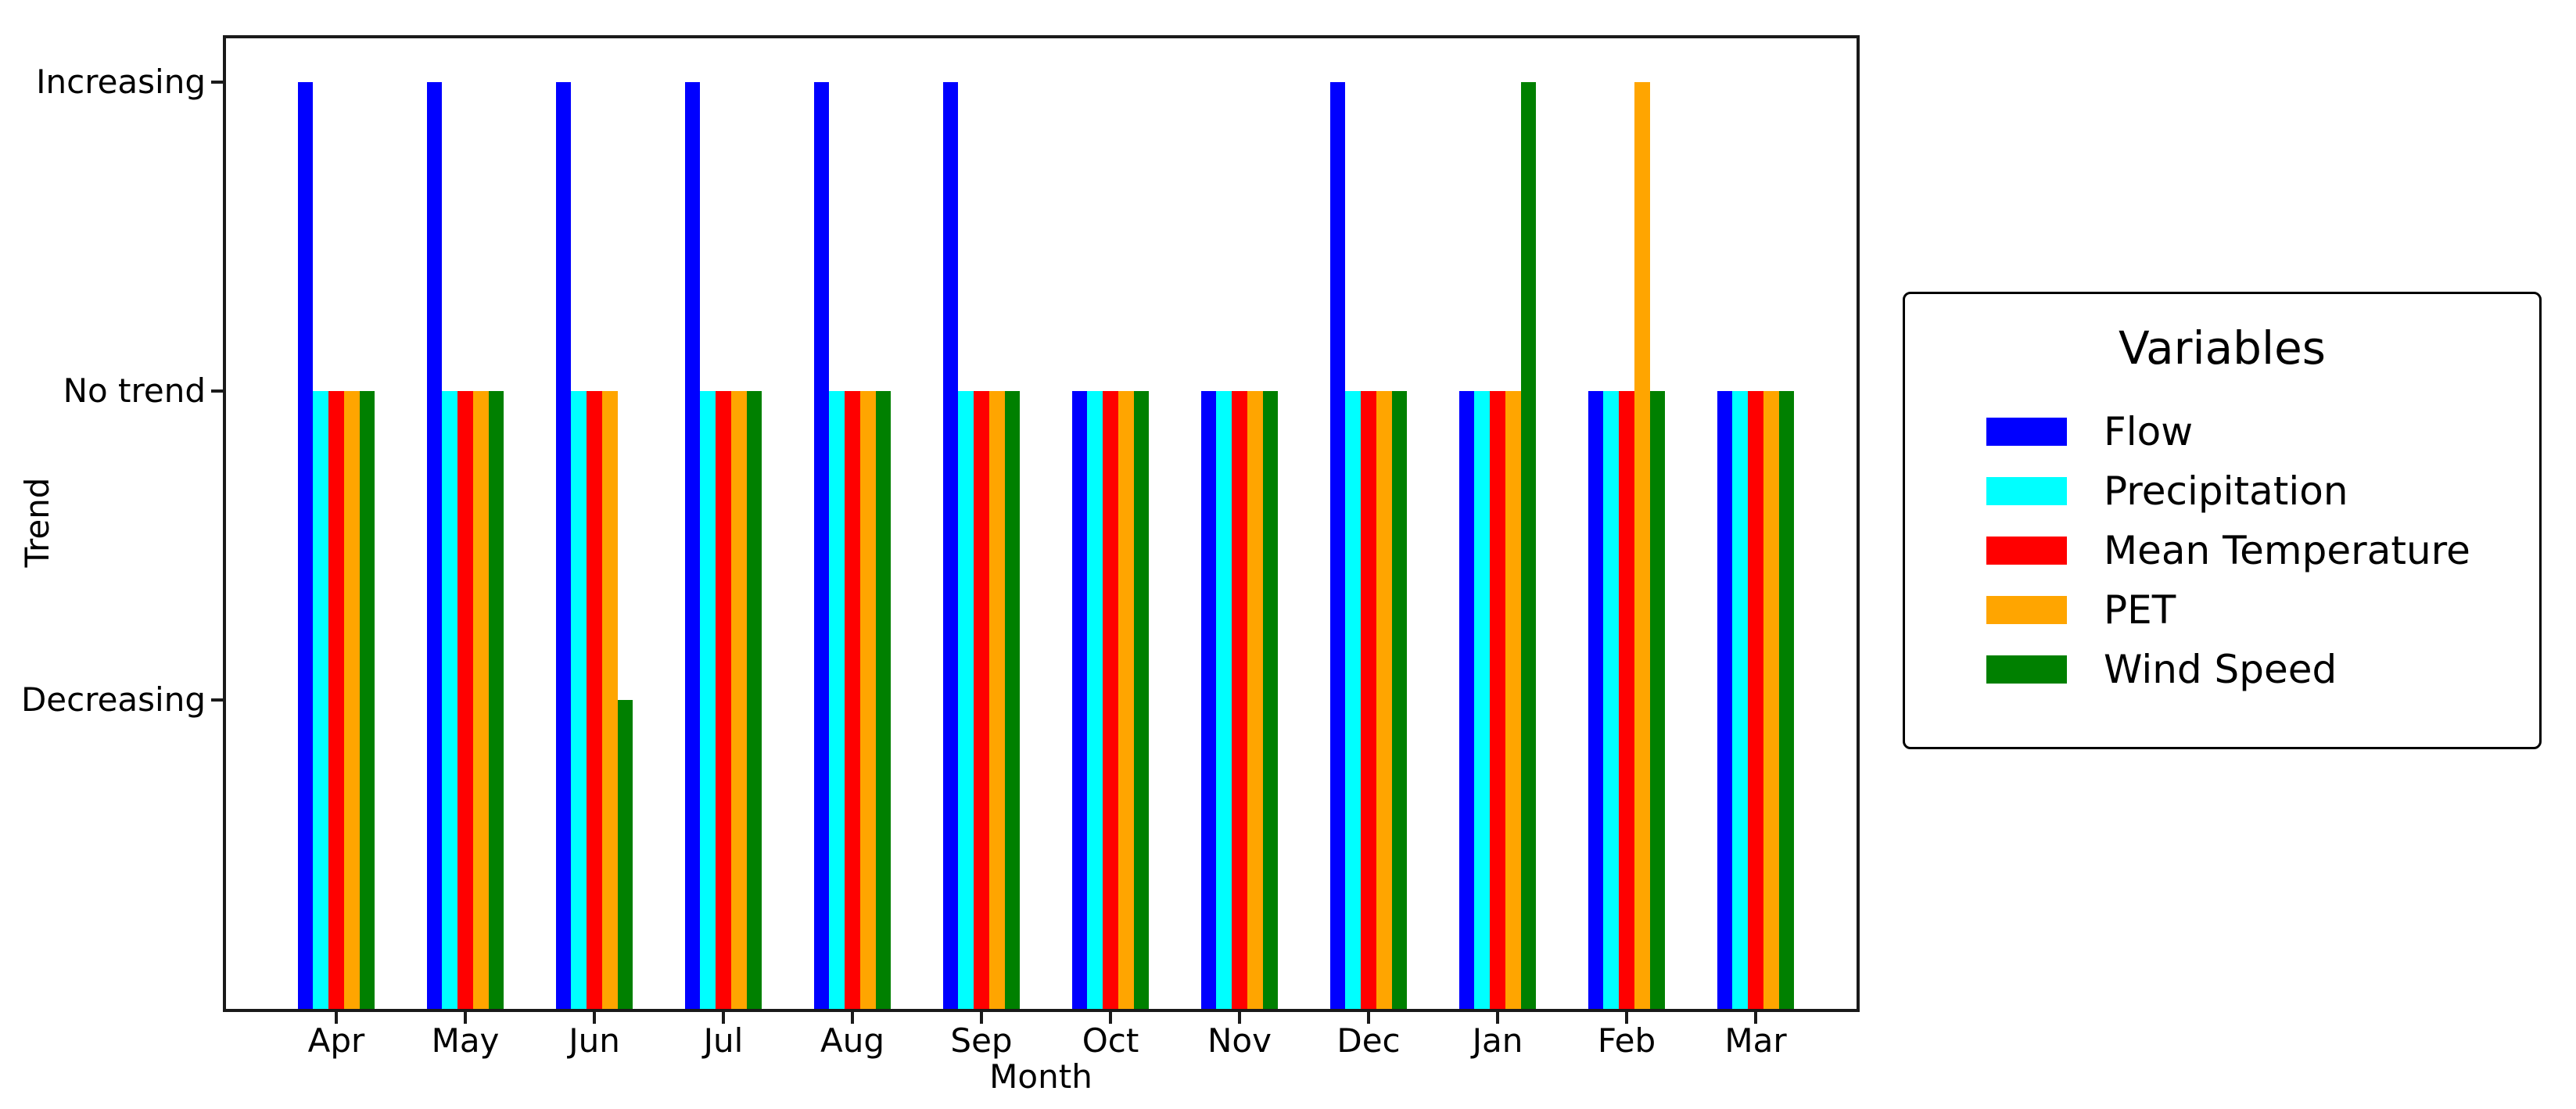 Image resolution: width=2576 pixels, height=1109 pixels. What do you see at coordinates (1626, 1040) in the screenshot?
I see `x-tick-label-feb: Feb` at bounding box center [1626, 1040].